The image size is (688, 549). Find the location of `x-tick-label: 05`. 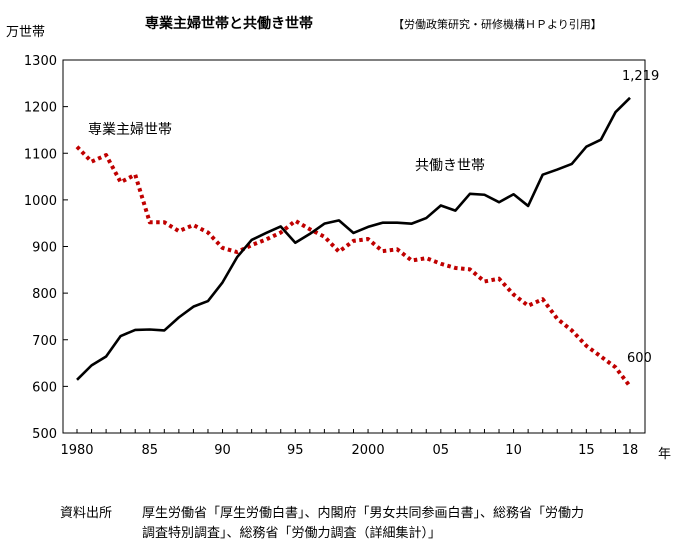

x-tick-label: 05 is located at coordinates (441, 450).